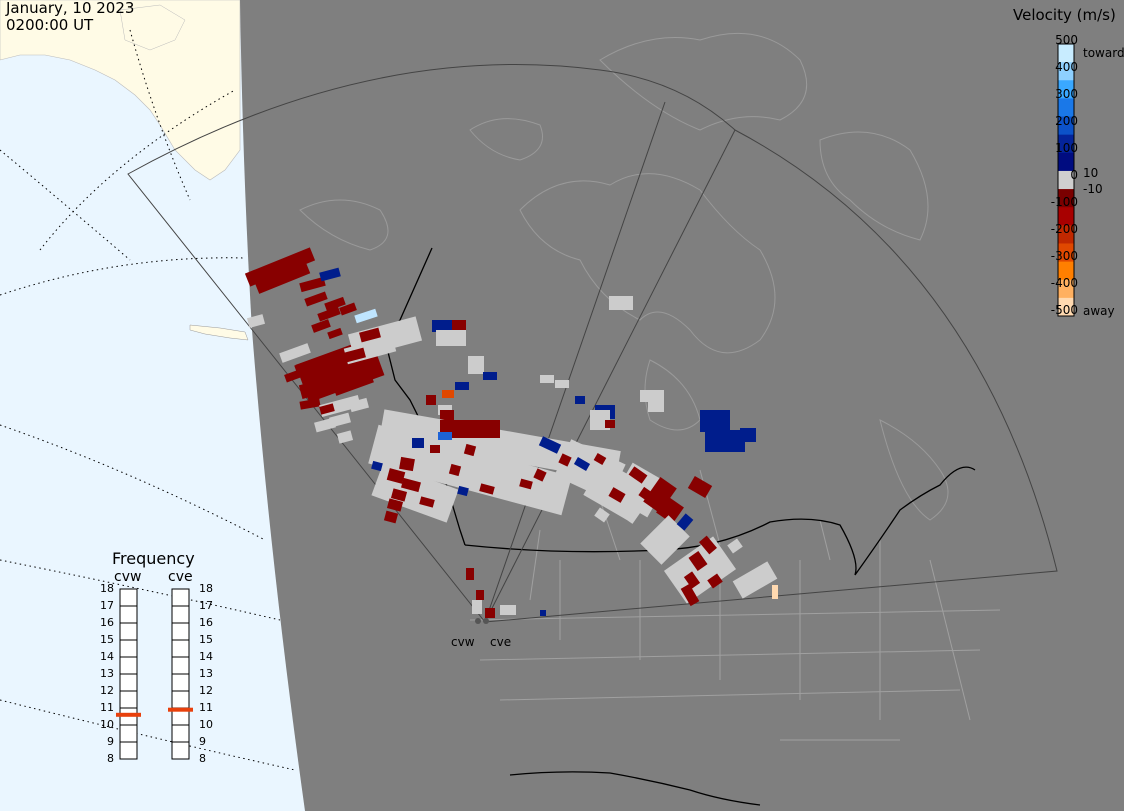 This screenshot has width=1124, height=811. Describe the element at coordinates (206, 639) in the screenshot. I see `frequency-tick-label: 15` at that location.